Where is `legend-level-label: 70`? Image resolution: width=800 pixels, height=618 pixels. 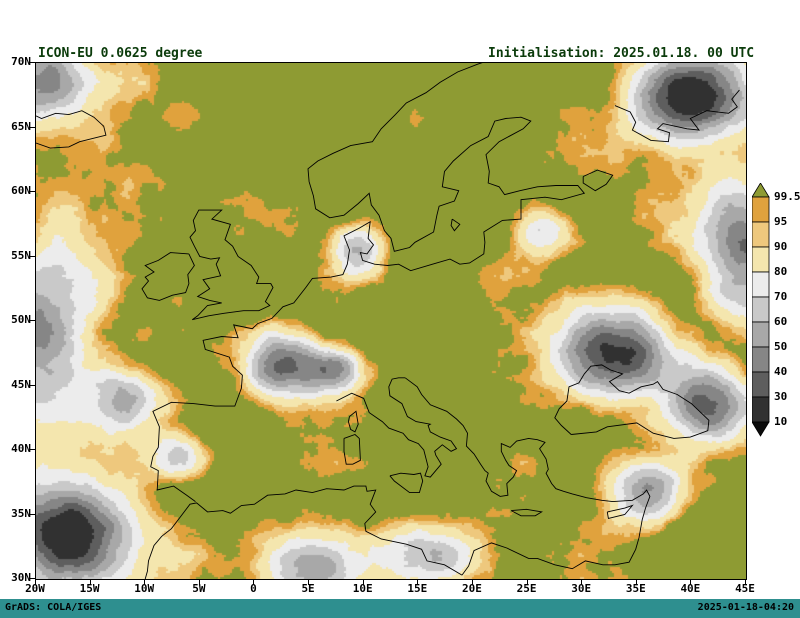 legend-level-label: 70 is located at coordinates (781, 296).